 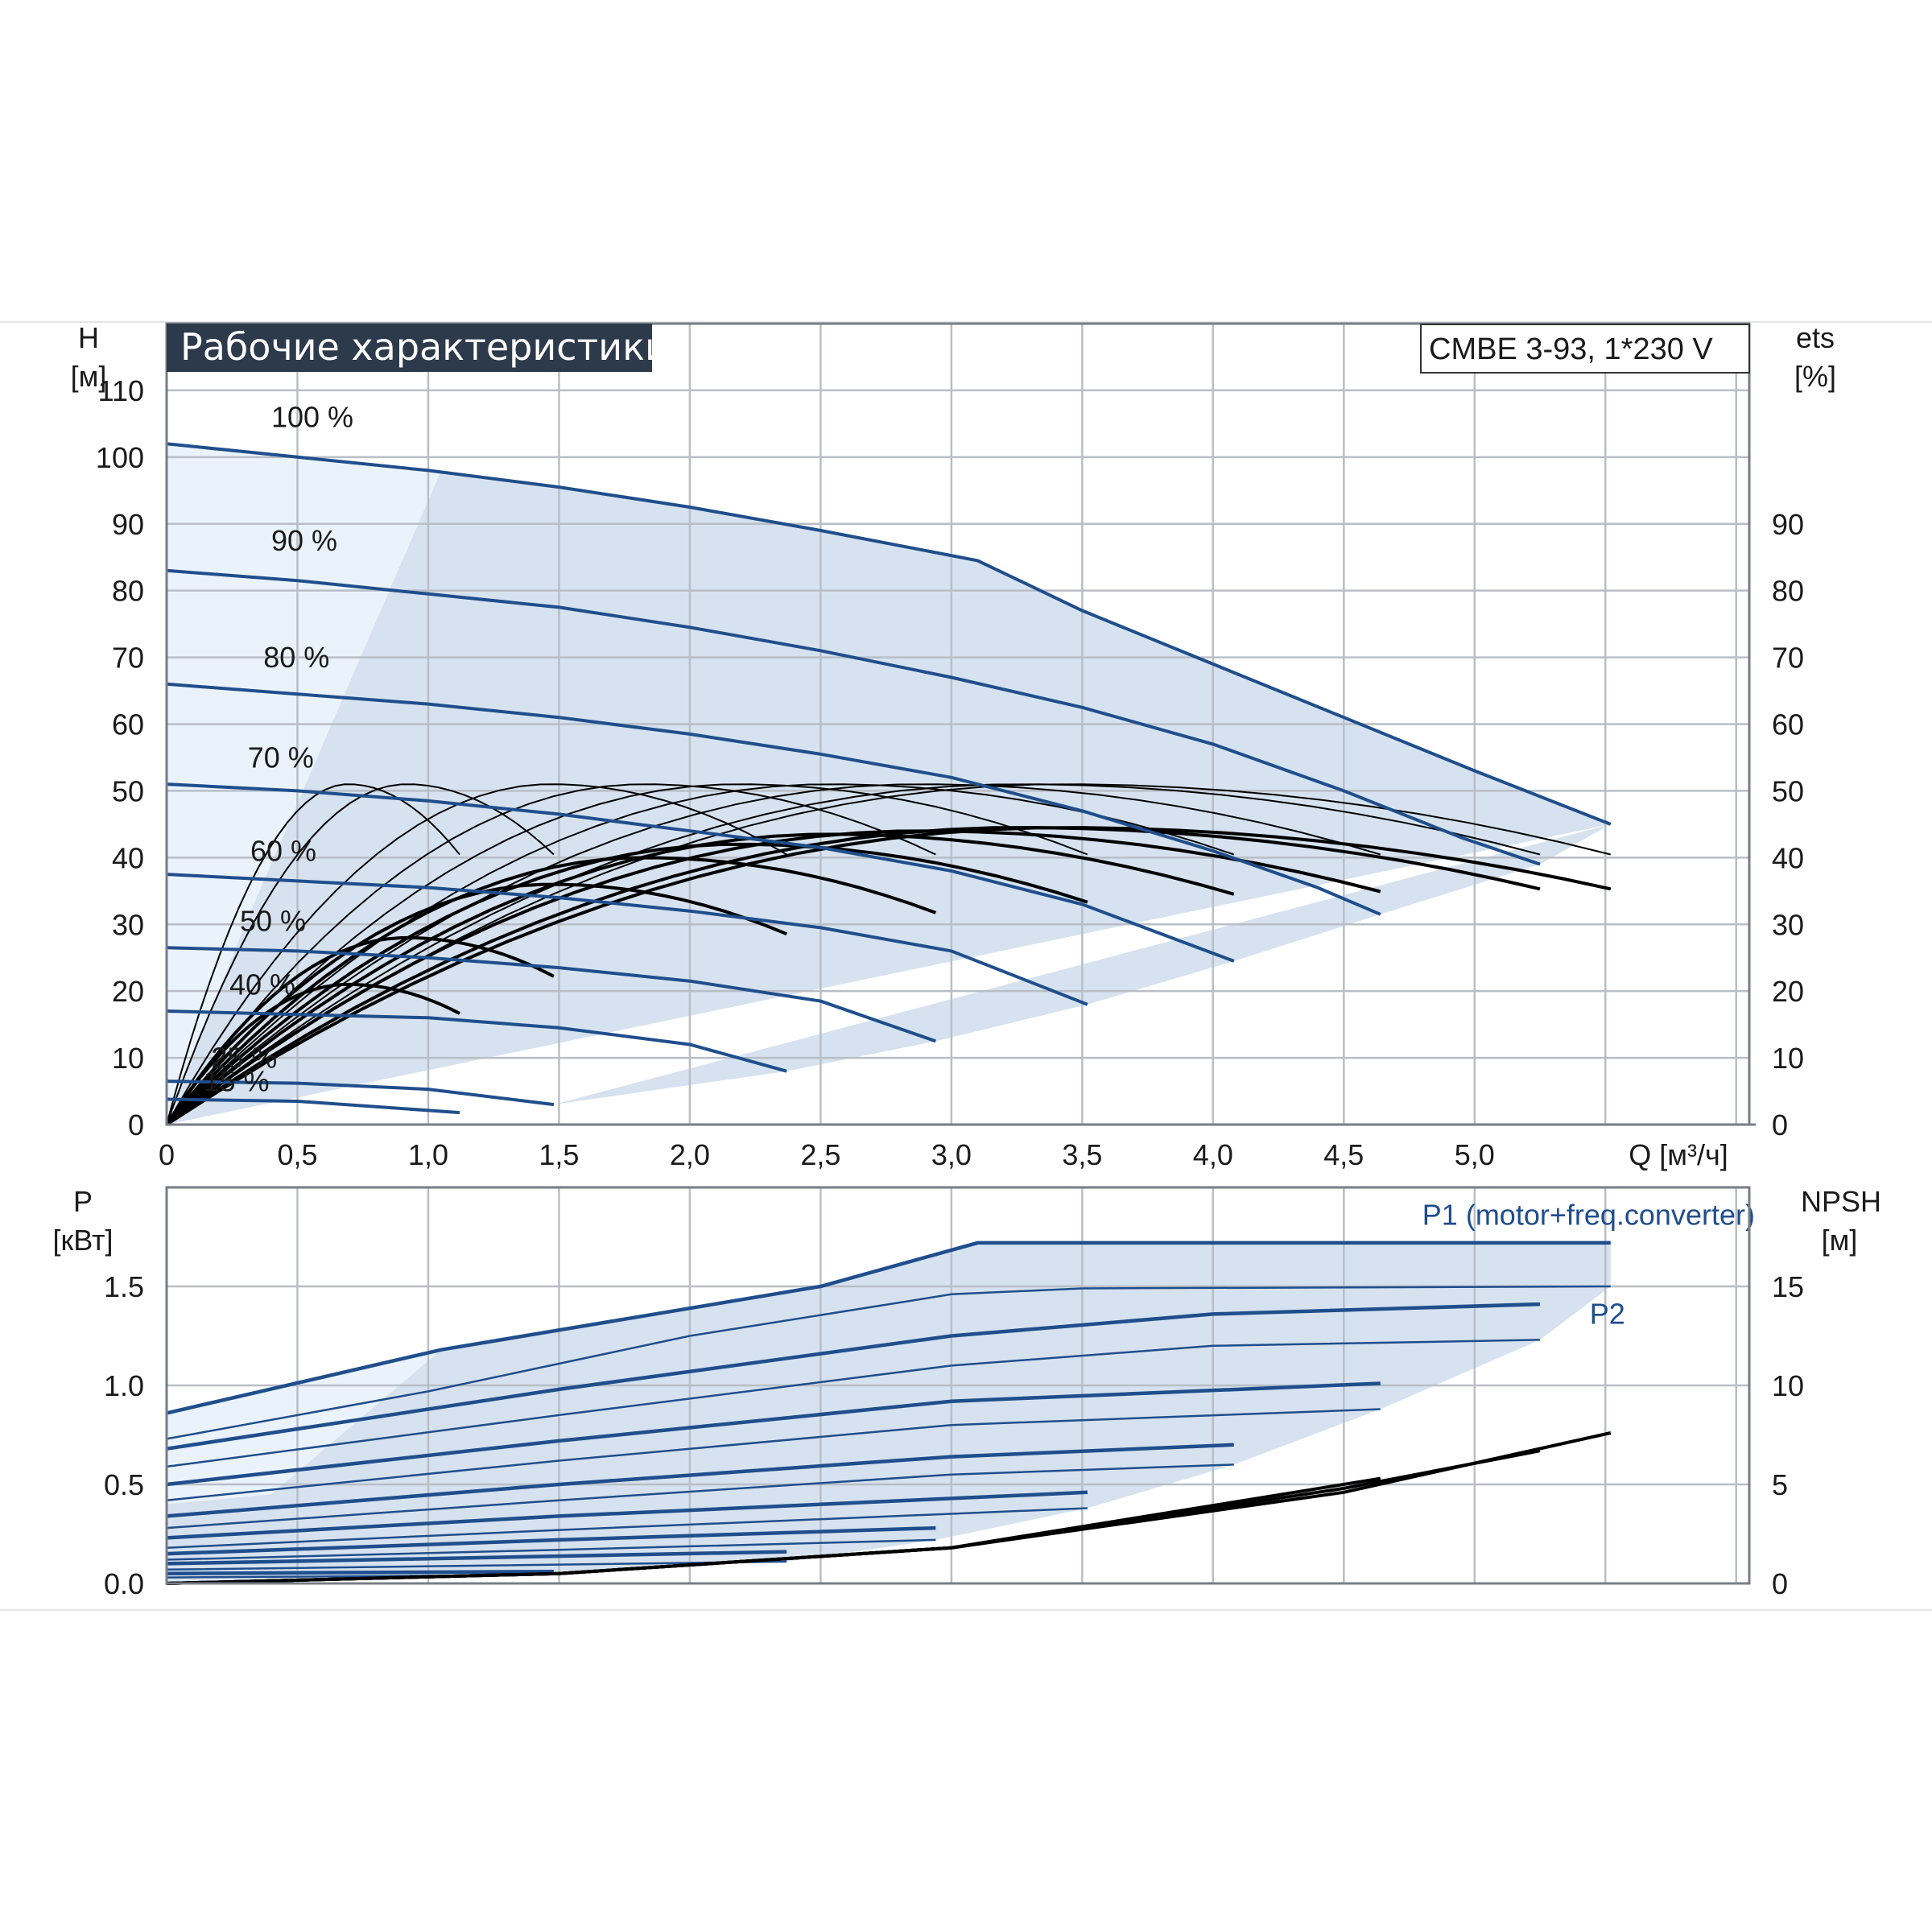 What do you see at coordinates (281, 757) in the screenshot?
I see `head-label-70: 70 %` at bounding box center [281, 757].